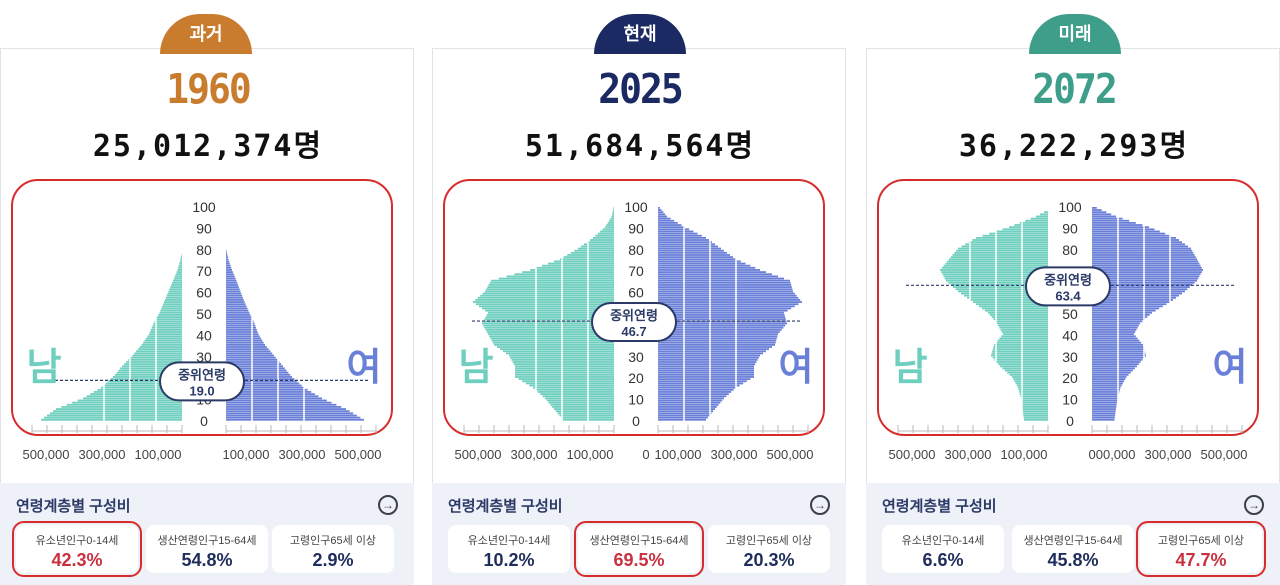  Describe the element at coordinates (206, 34) in the screenshot. I see `tab-past: 과거` at that location.